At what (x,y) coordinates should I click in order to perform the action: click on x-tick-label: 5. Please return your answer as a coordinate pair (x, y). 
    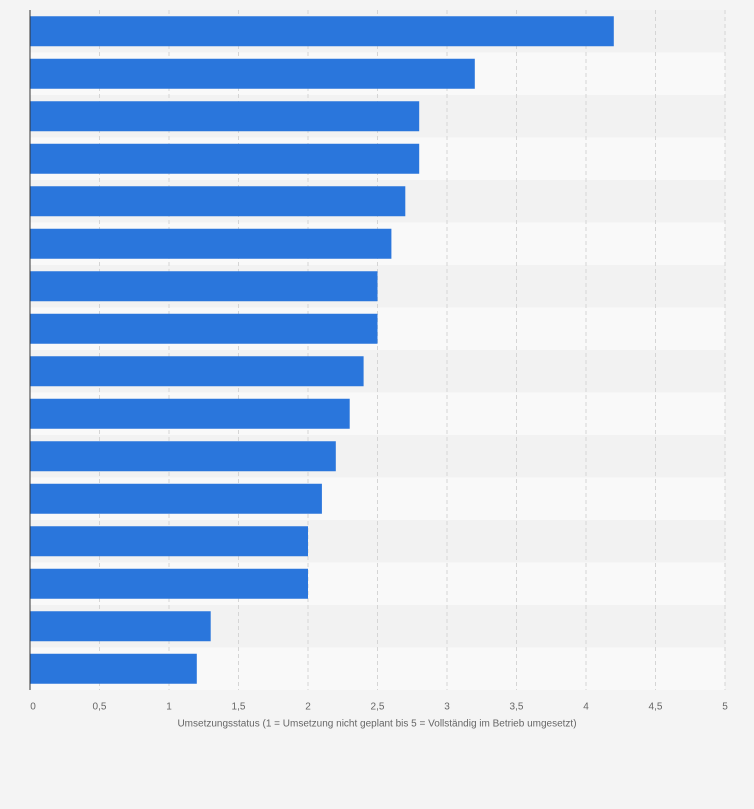
    Looking at the image, I should click on (725, 707).